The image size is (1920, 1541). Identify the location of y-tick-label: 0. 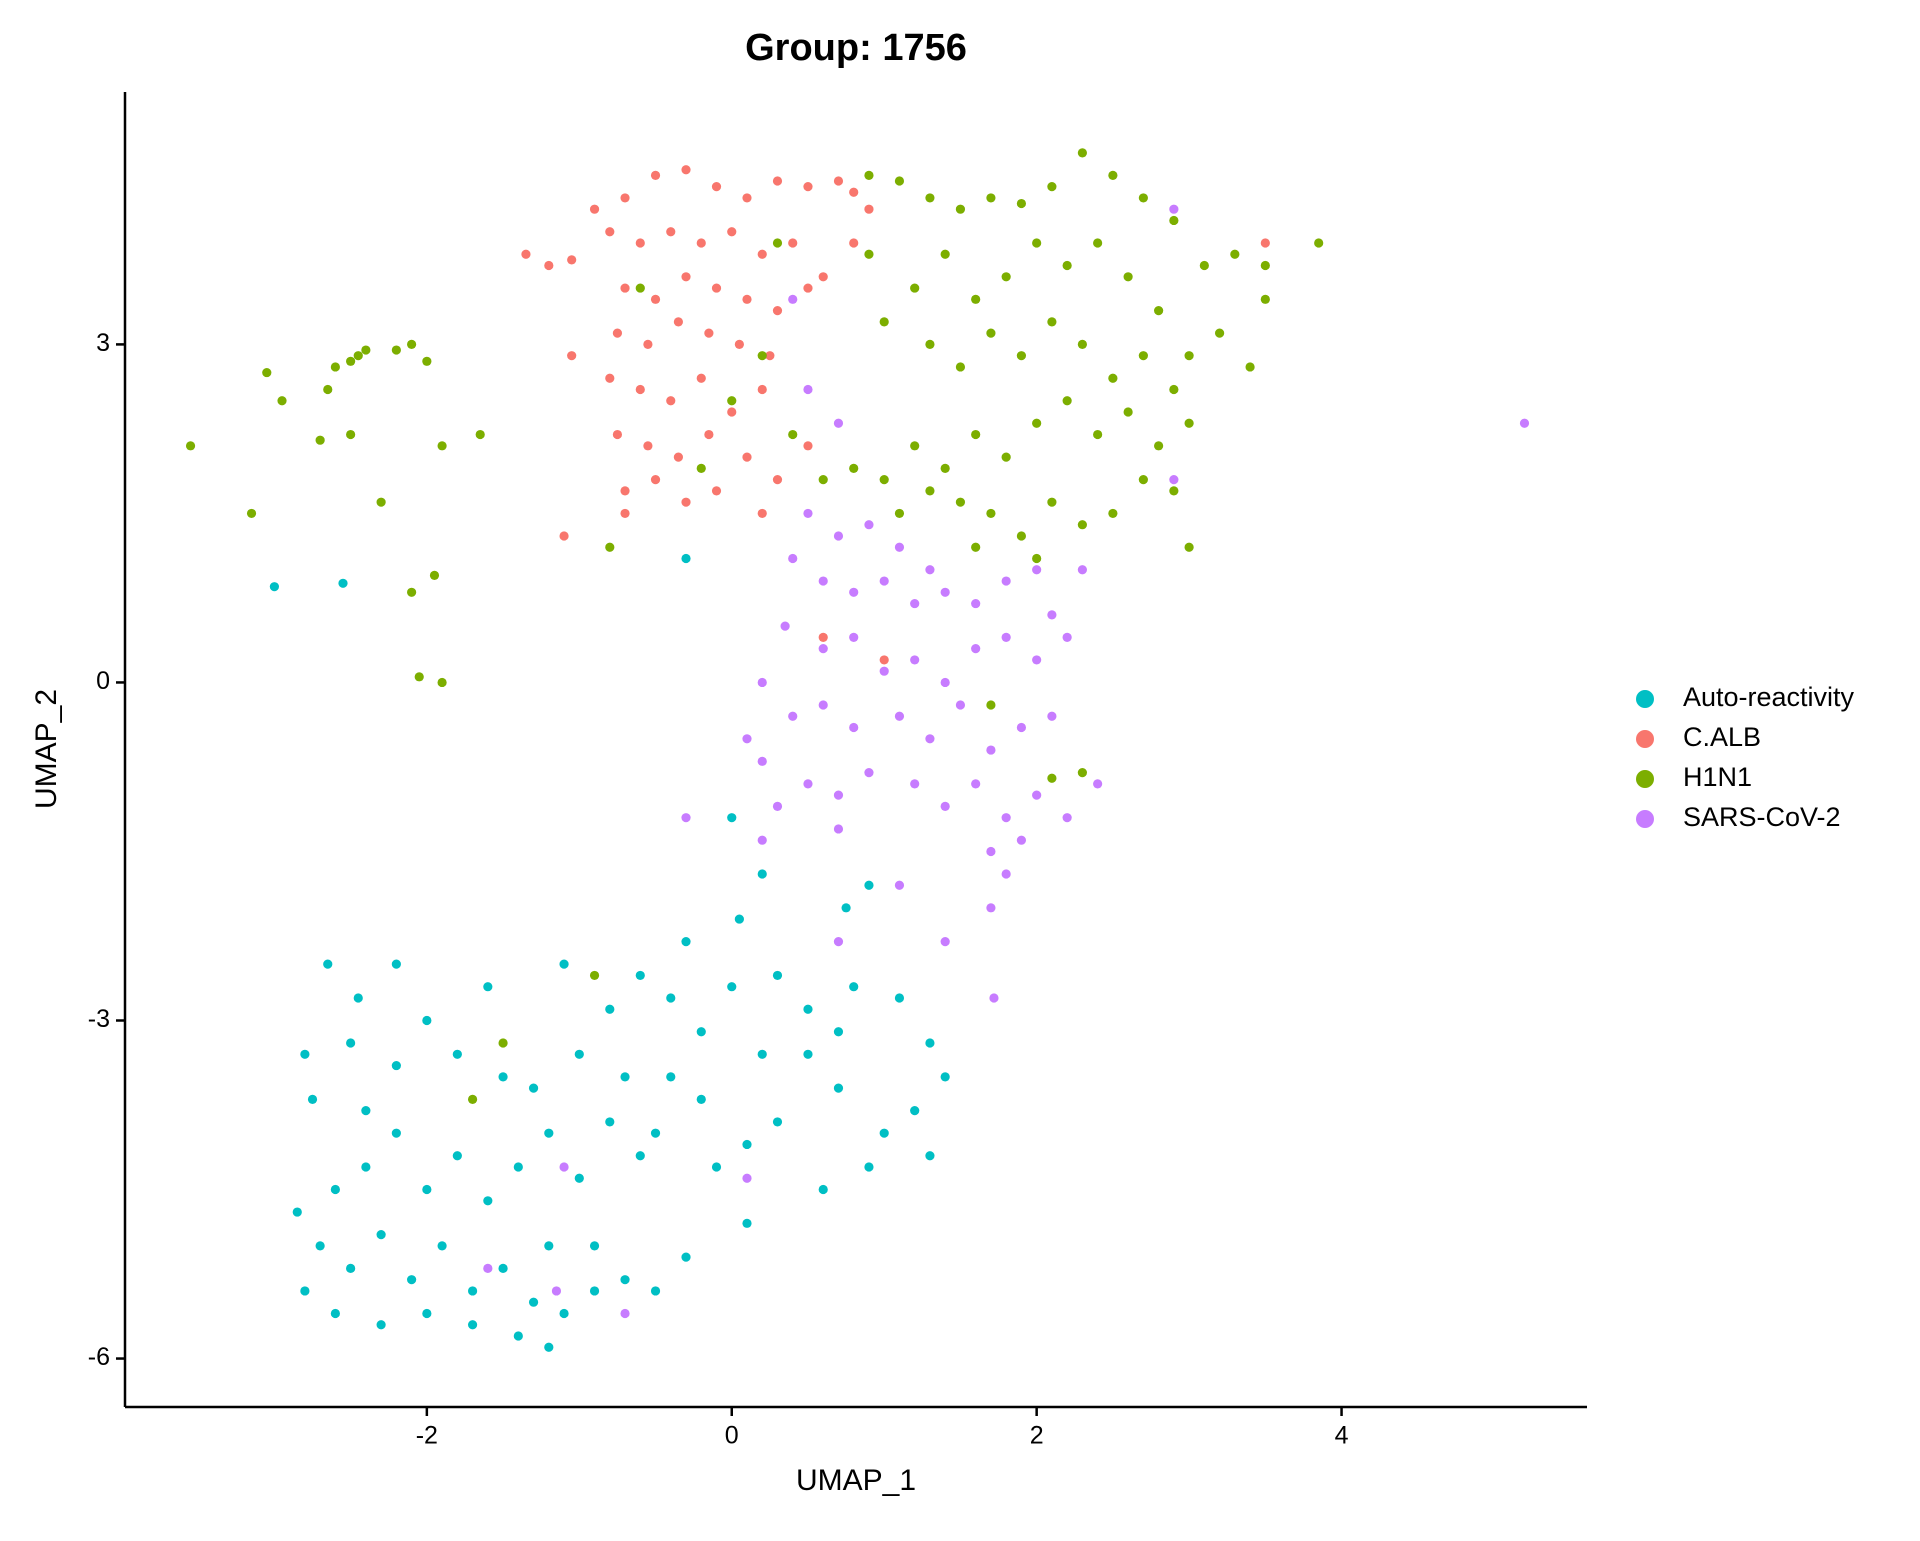
(103, 681).